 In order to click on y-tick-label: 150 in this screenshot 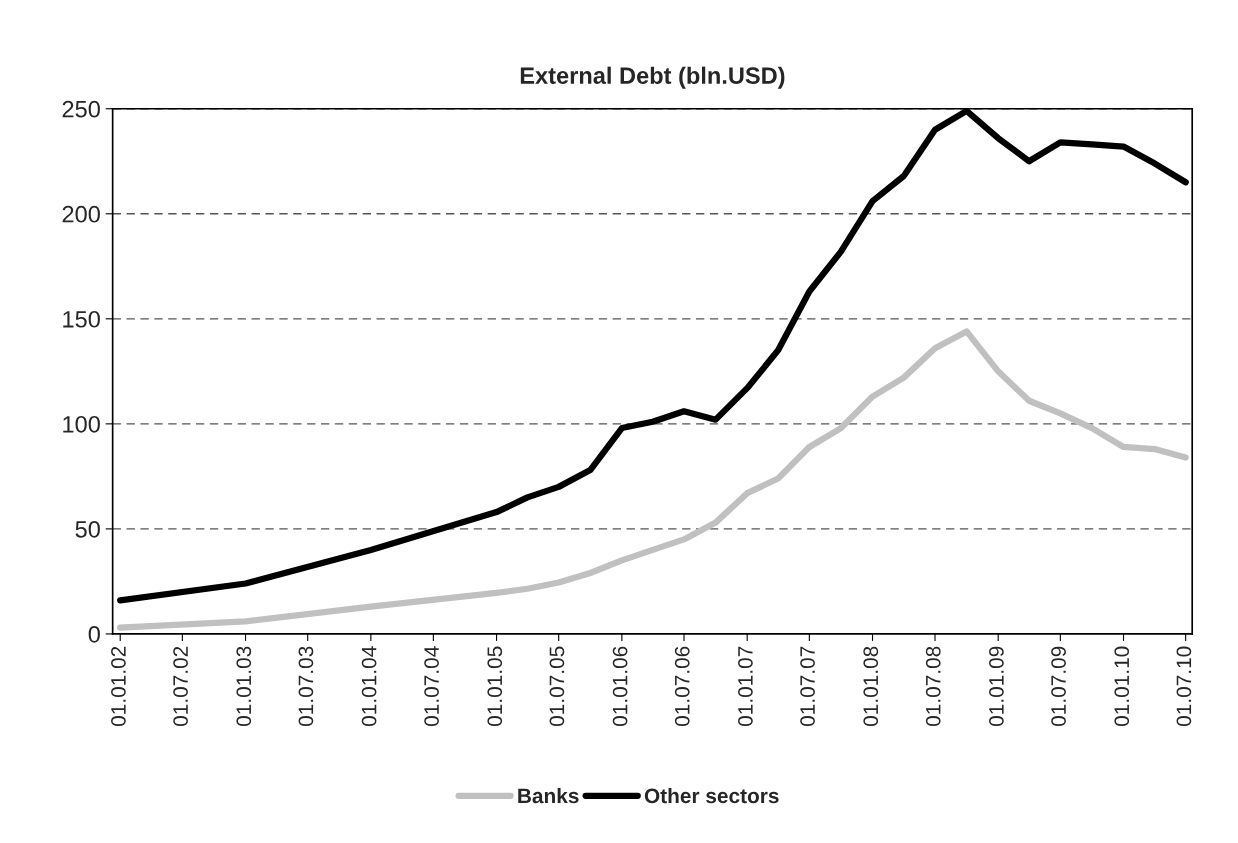, I will do `click(81, 319)`.